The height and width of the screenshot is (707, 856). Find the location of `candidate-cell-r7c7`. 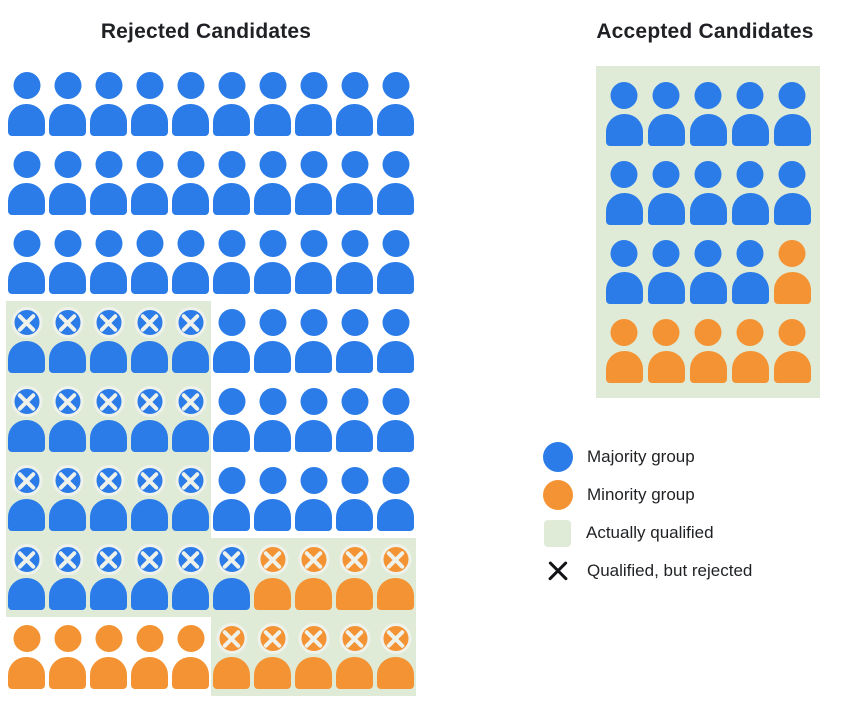

candidate-cell-r7c7 is located at coordinates (272, 577).